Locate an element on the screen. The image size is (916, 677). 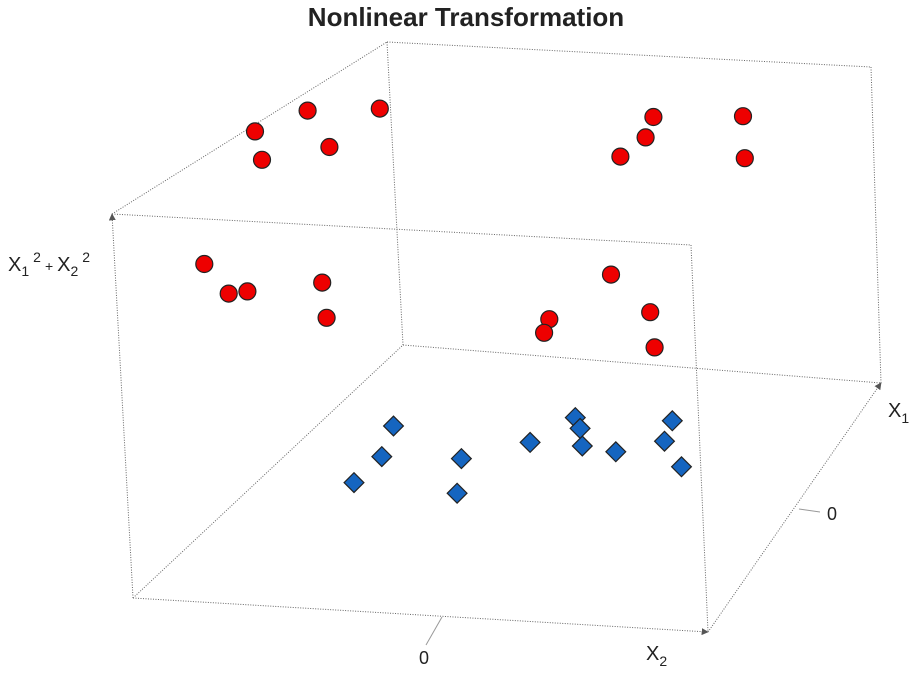
z-axis-label-sub2: 2 is located at coordinates (74, 271).